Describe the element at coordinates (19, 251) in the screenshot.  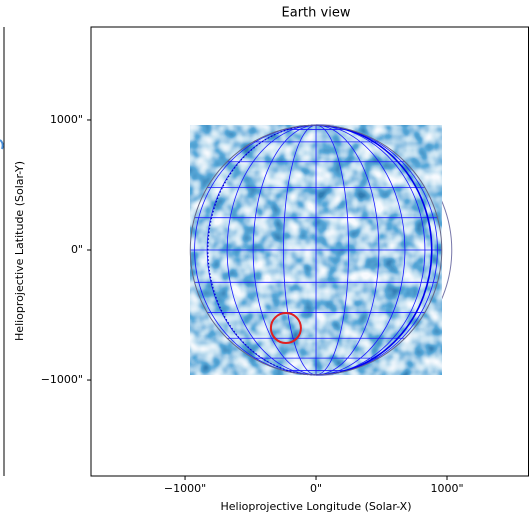
I see `y-axis-label: Helioprojective Latitude (Solar-Y)` at that location.